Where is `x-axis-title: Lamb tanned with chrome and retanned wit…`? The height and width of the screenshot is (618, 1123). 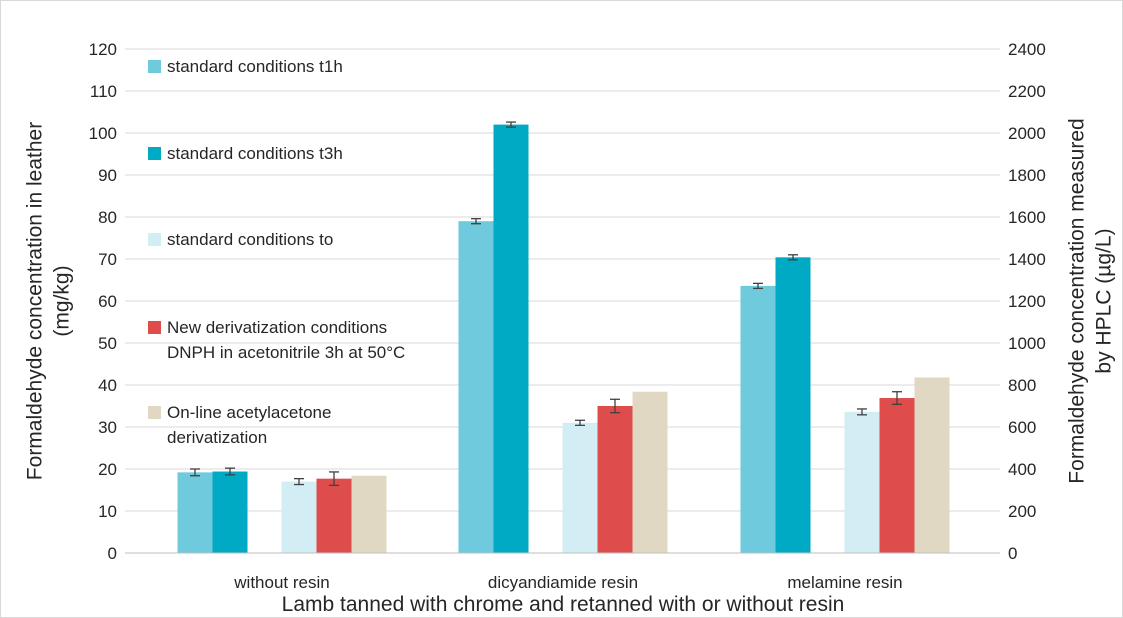 x-axis-title: Lamb tanned with chrome and retanned wit… is located at coordinates (563, 604).